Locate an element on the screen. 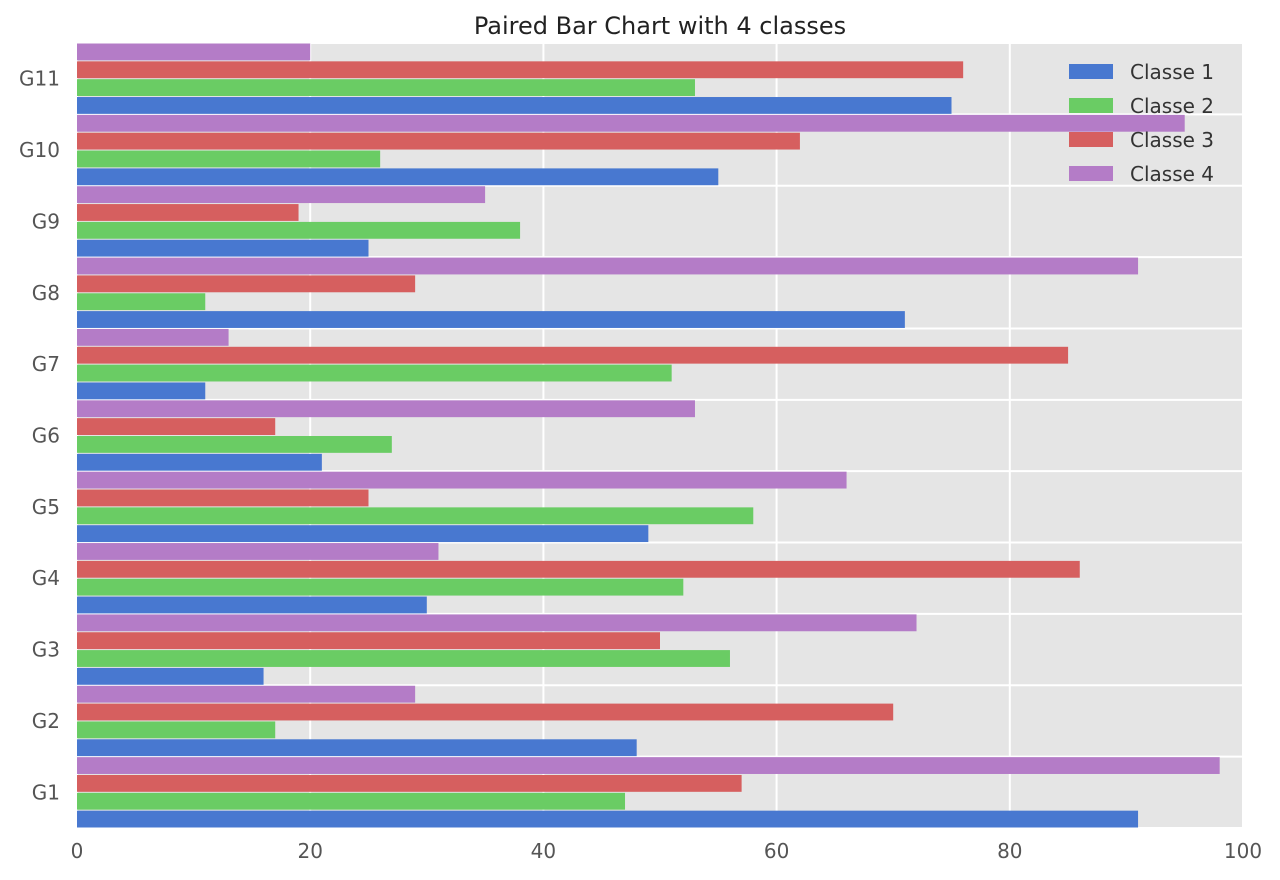 This screenshot has width=1280, height=880. y-tick-label-g7: G7 is located at coordinates (46, 364).